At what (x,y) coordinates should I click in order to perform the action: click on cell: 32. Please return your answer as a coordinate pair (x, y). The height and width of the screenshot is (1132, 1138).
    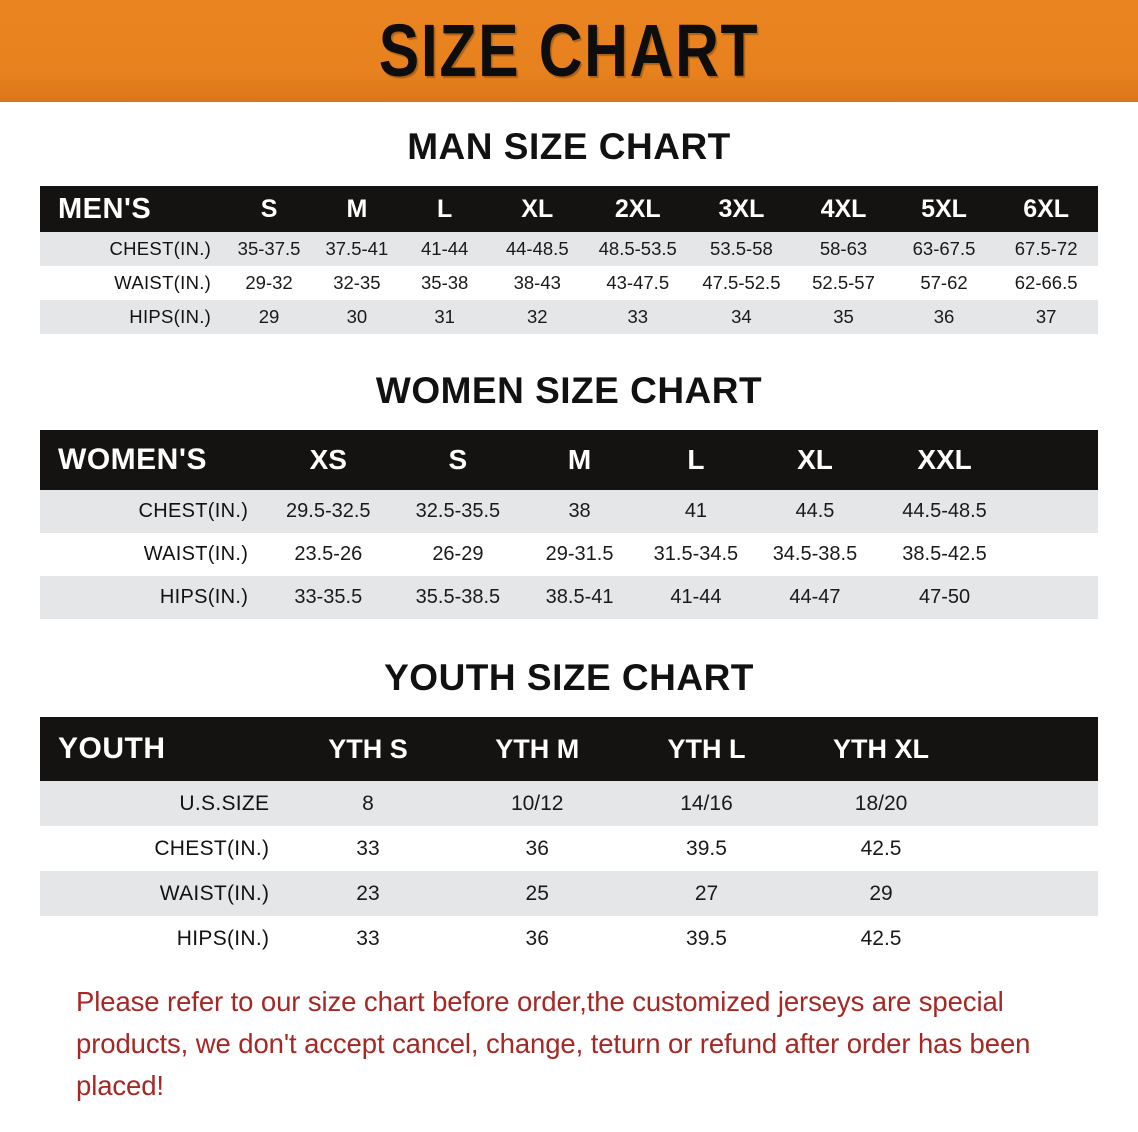
    Looking at the image, I should click on (537, 316).